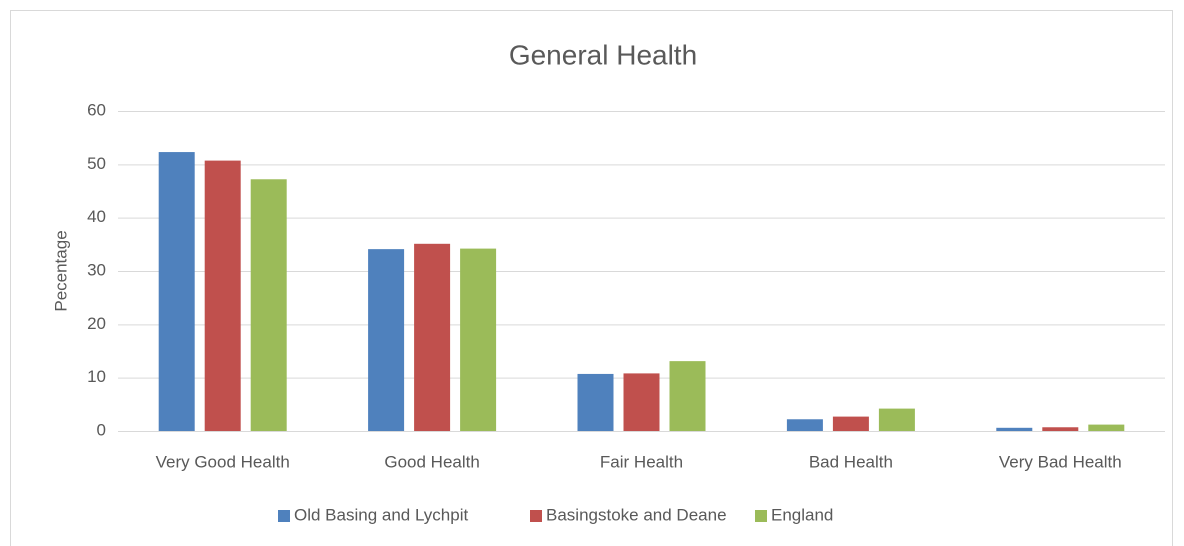 This screenshot has height=546, width=1184. Describe the element at coordinates (431, 461) in the screenshot. I see `x-tick-label: Good Health` at that location.